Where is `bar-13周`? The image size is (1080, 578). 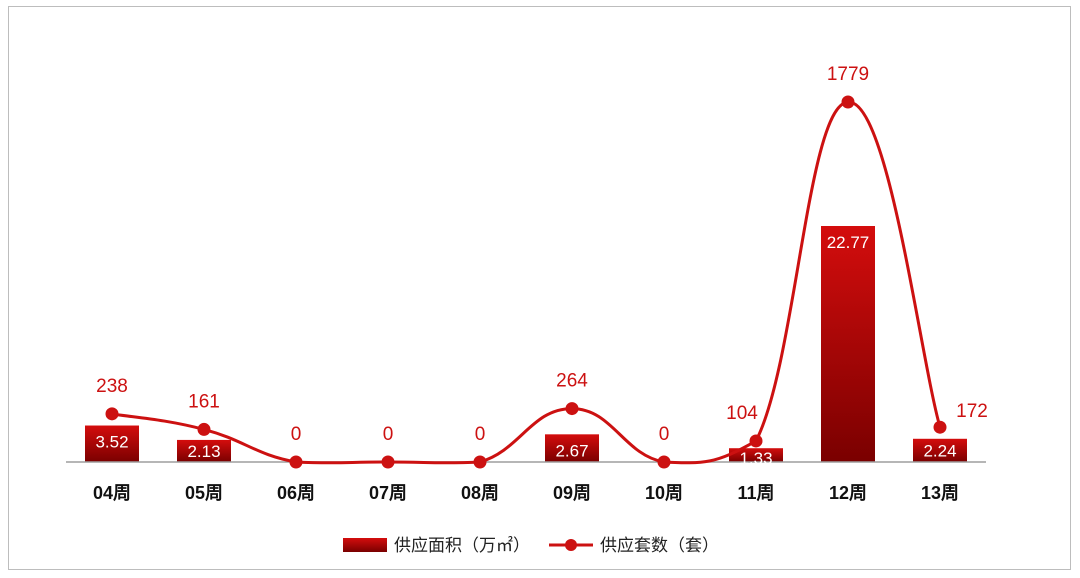 bar-13周 is located at coordinates (940, 450).